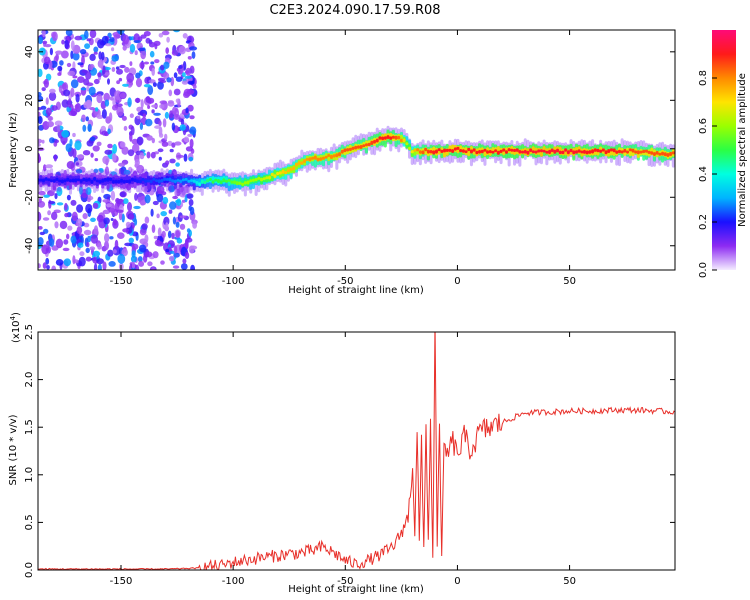  What do you see at coordinates (345, 281) in the screenshot?
I see `x-tick-label: -50` at bounding box center [345, 281].